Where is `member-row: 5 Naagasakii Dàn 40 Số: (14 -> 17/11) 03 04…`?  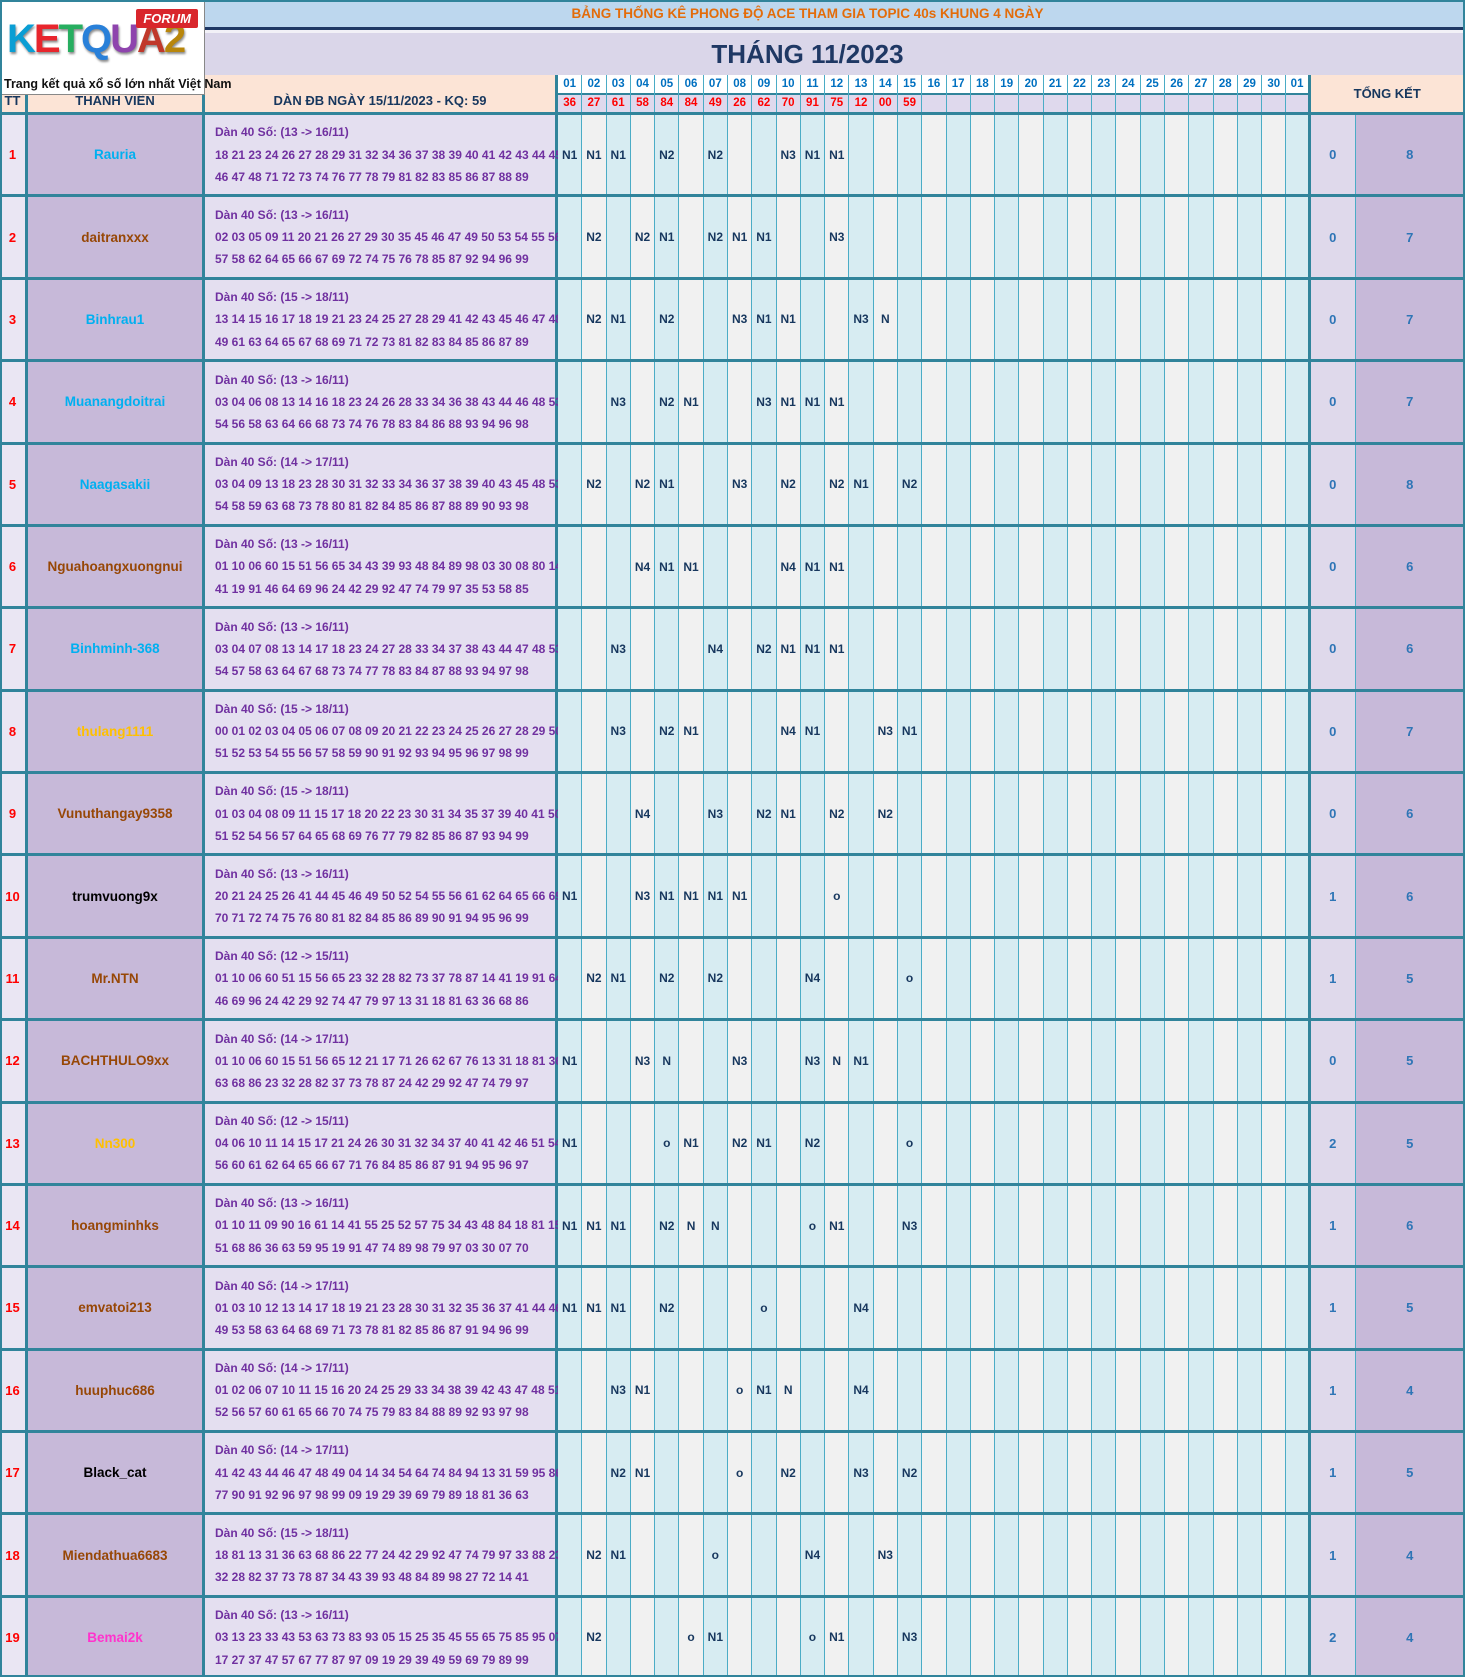
member-row: 5 Naagasakii Dàn 40 Số: (14 -> 17/11) 03 04… is located at coordinates (732, 485).